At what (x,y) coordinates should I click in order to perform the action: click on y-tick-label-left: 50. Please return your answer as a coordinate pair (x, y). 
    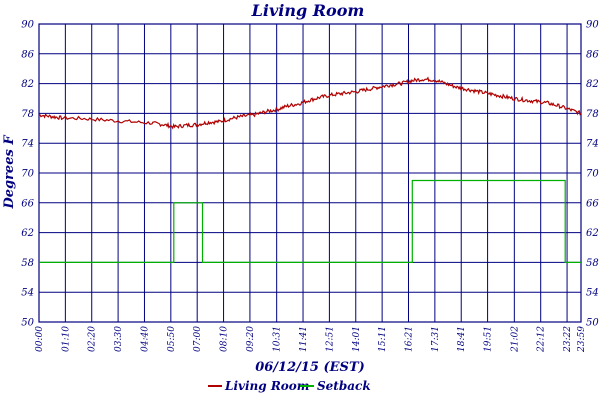
    Looking at the image, I should click on (27, 323).